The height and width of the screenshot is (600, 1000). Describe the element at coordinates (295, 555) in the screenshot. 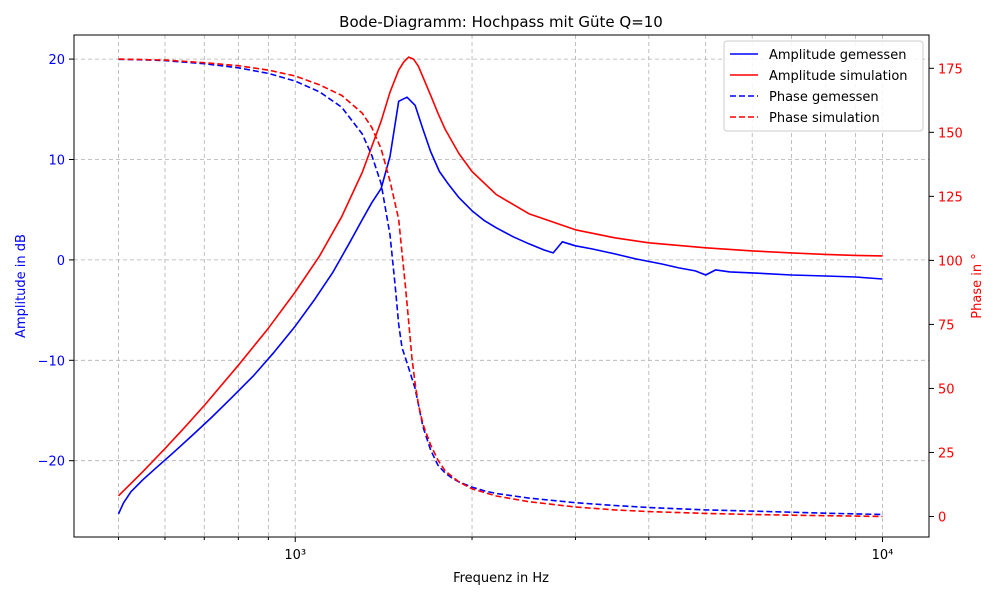

I see `x-tick-label: 10³` at that location.